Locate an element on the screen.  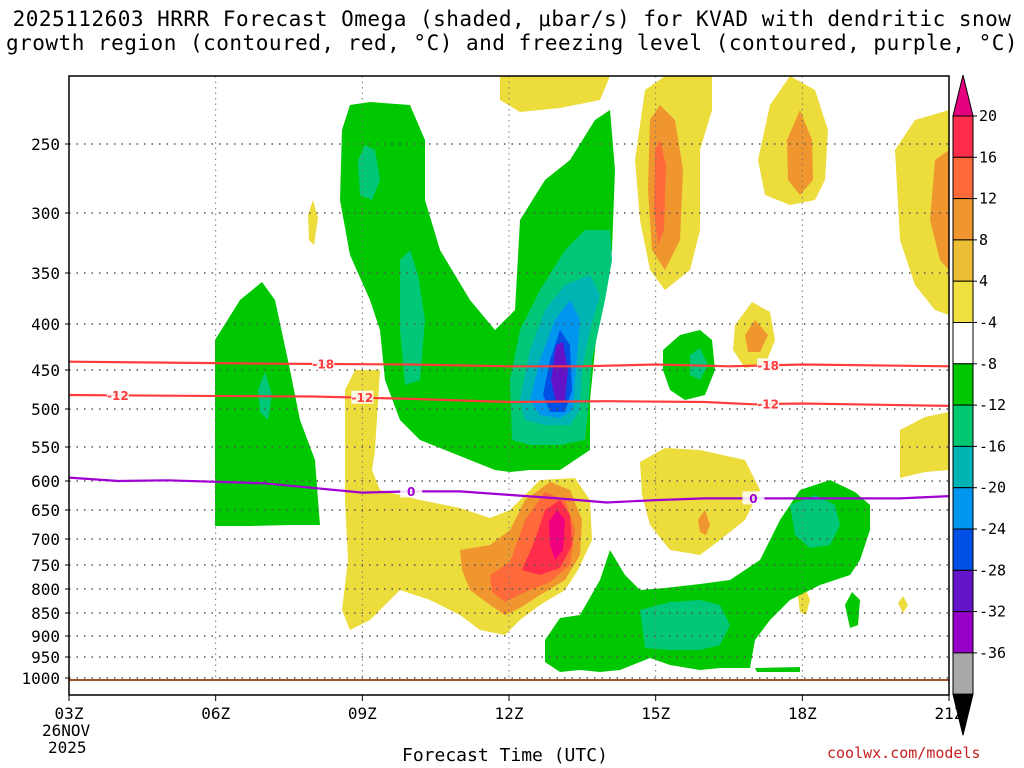
contour-label-freezing-level-0: 0 is located at coordinates (411, 492).